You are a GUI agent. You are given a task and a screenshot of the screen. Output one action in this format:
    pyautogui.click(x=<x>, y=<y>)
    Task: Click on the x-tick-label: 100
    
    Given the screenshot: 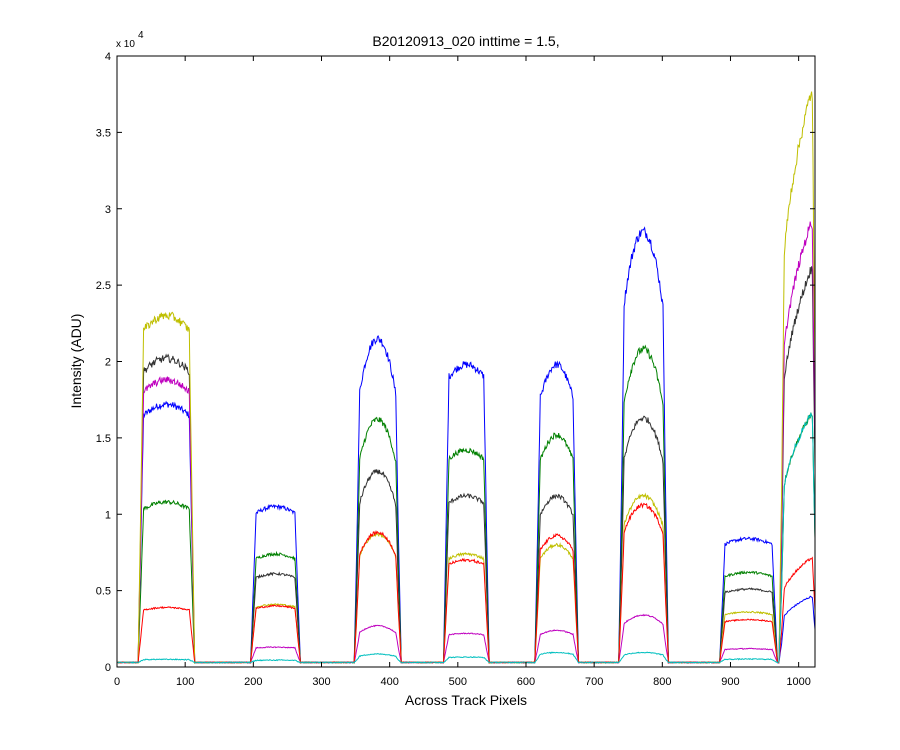 What is the action you would take?
    pyautogui.click(x=185, y=682)
    